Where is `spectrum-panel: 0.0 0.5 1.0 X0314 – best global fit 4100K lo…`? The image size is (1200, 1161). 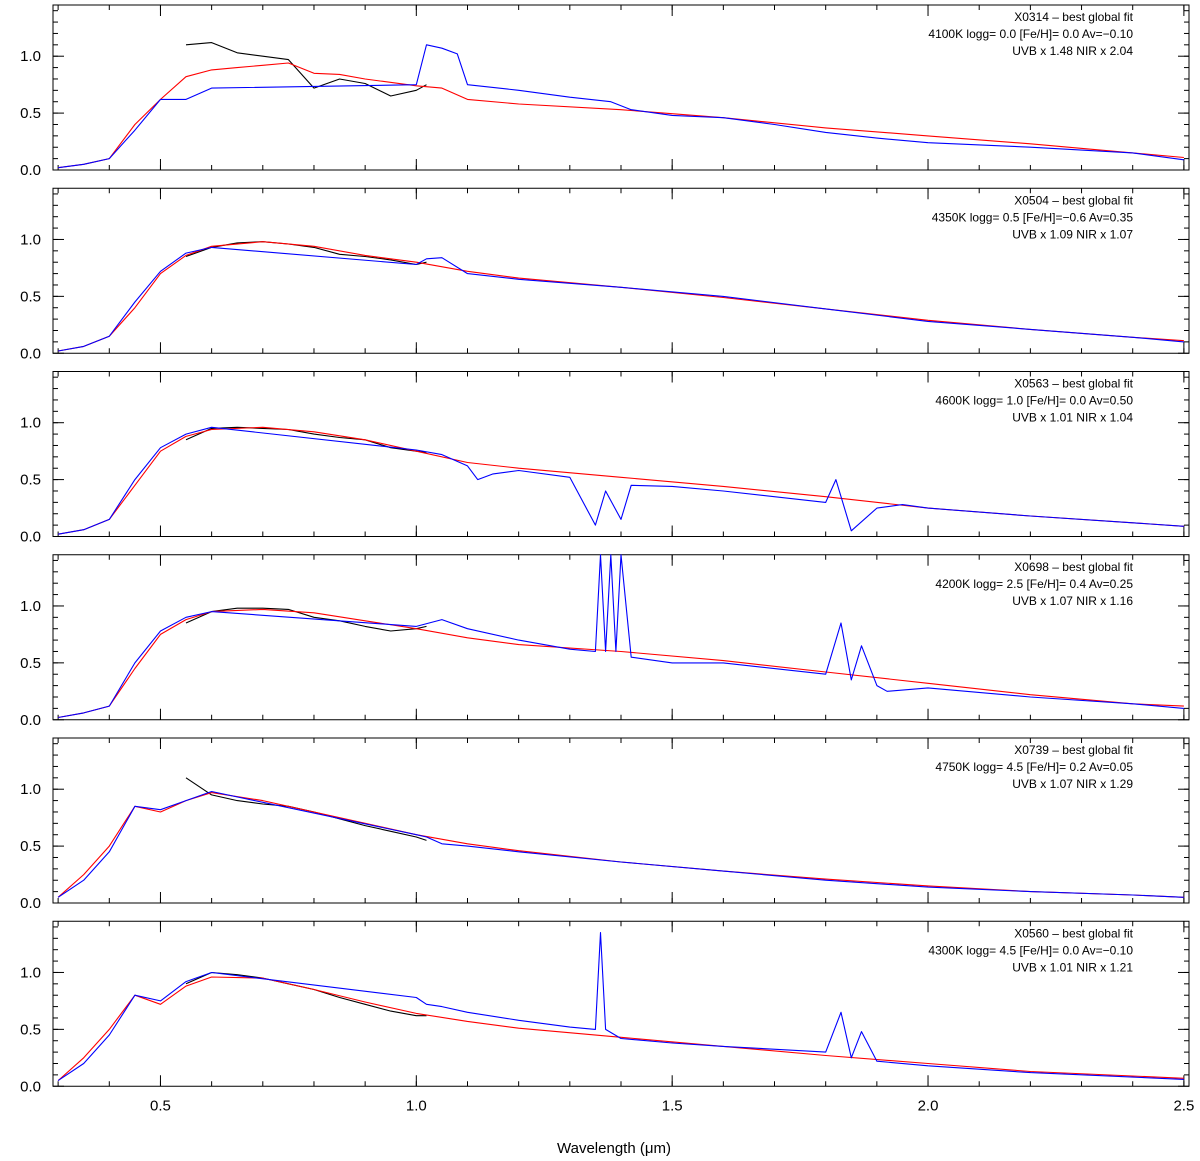
spectrum-panel: 0.0 0.5 1.0 X0314 – best global fit 4100K lo… is located at coordinates (605, 91).